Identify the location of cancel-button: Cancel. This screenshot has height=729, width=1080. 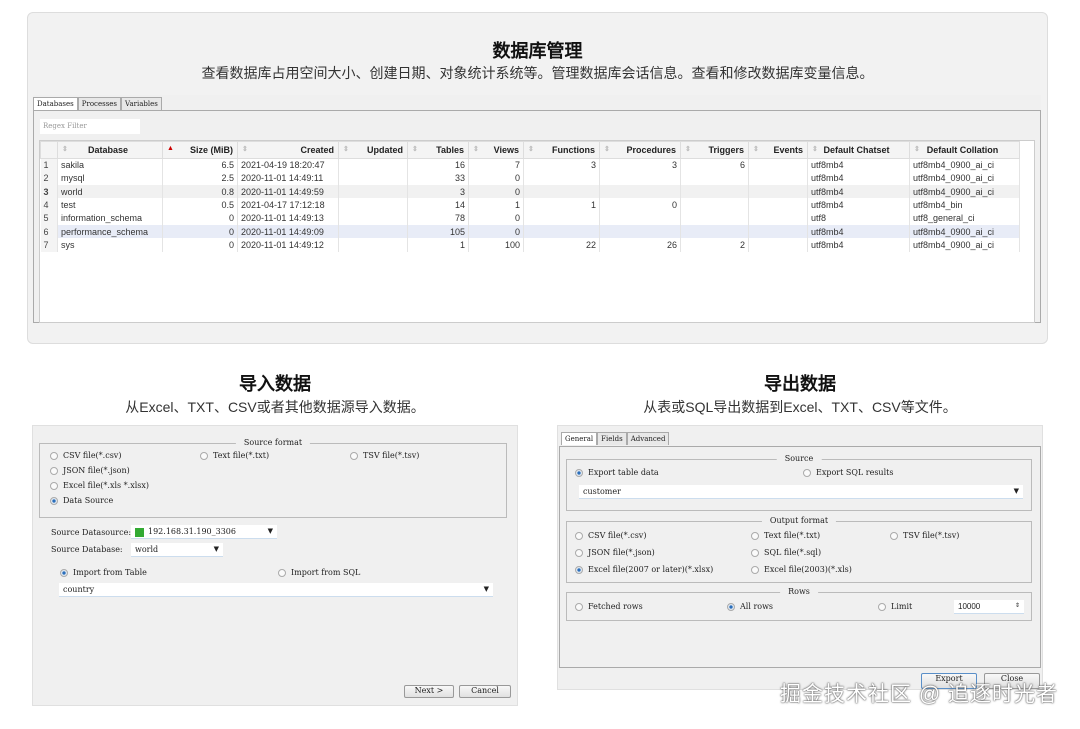
(485, 691).